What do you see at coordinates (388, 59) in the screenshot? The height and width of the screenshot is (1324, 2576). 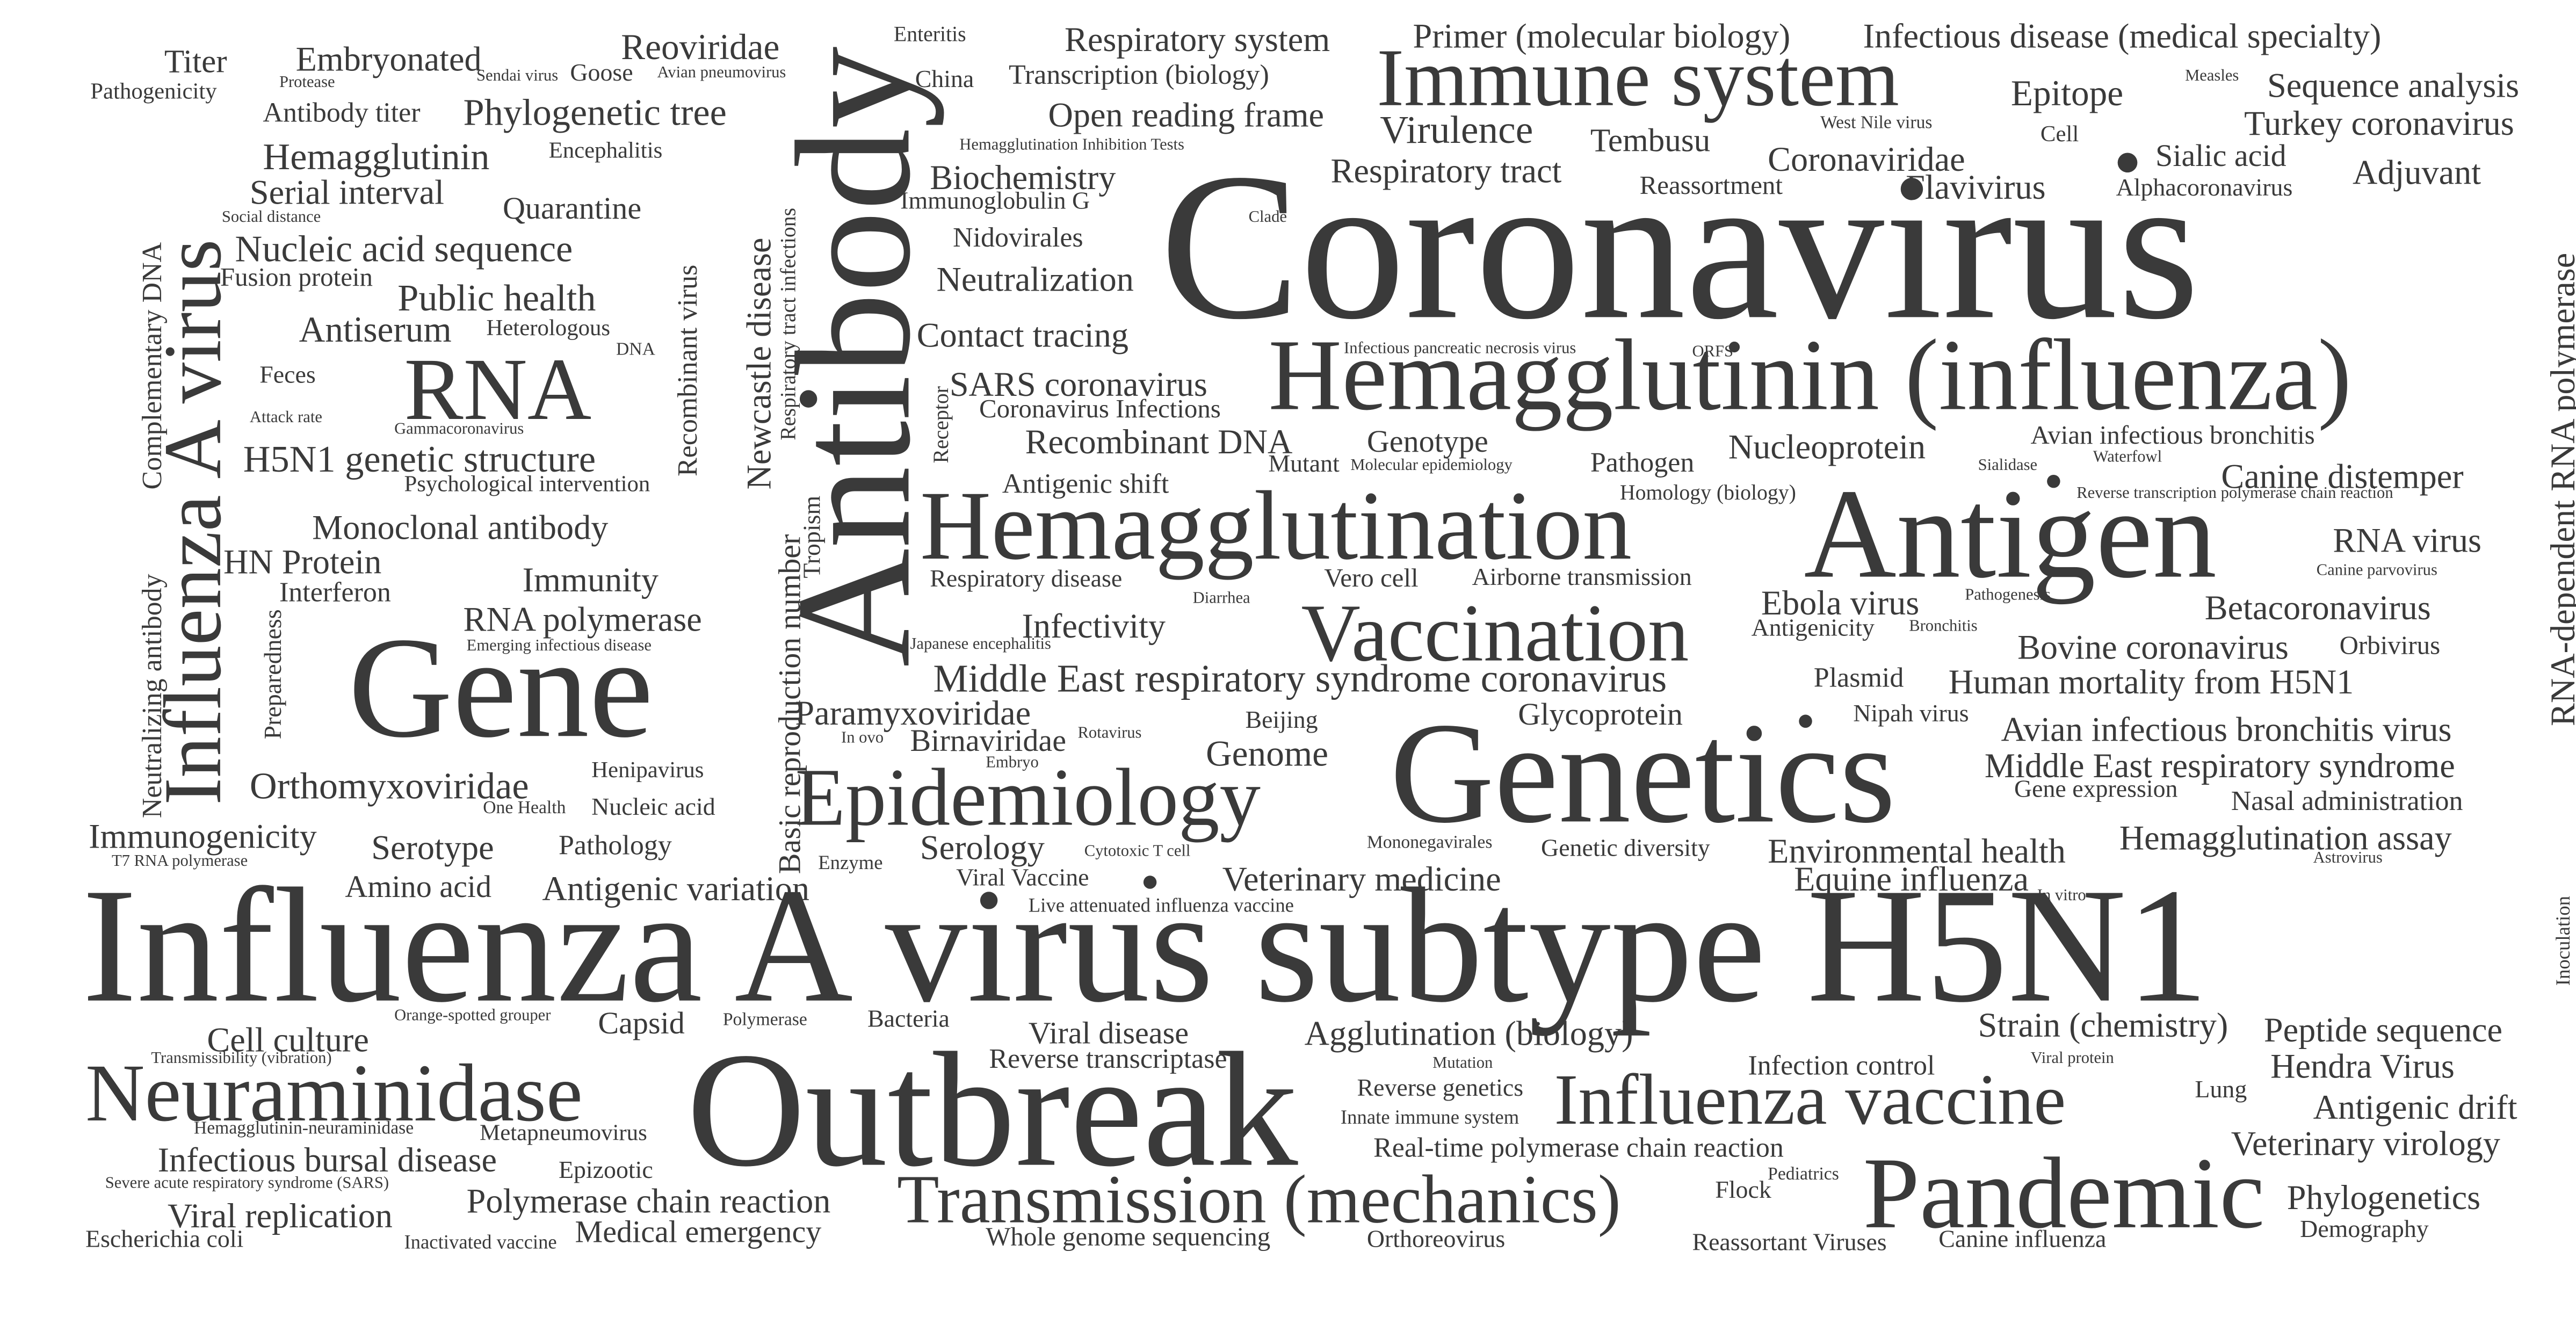 I see `word-24: Embryonated` at bounding box center [388, 59].